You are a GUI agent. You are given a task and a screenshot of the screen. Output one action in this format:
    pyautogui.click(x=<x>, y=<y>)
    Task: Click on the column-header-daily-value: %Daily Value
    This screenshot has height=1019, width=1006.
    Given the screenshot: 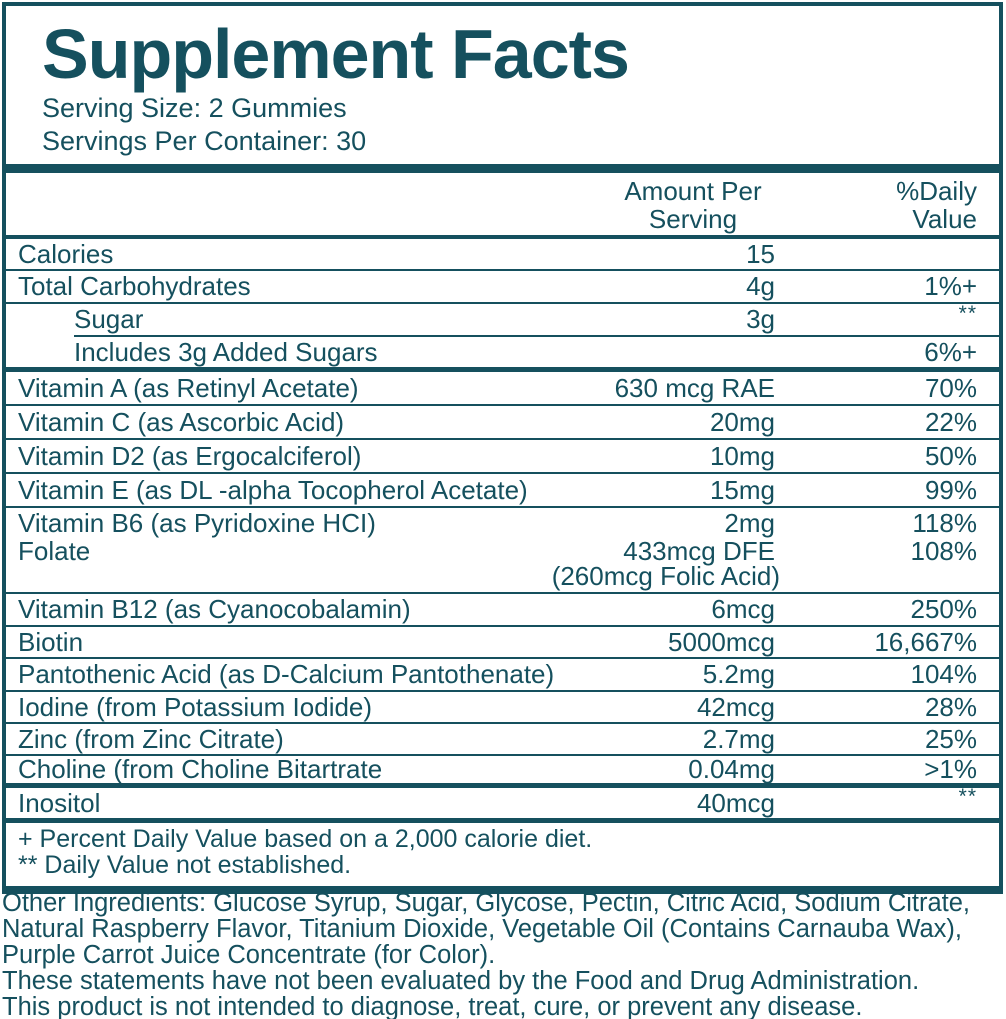 What is the action you would take?
    pyautogui.click(x=936, y=205)
    